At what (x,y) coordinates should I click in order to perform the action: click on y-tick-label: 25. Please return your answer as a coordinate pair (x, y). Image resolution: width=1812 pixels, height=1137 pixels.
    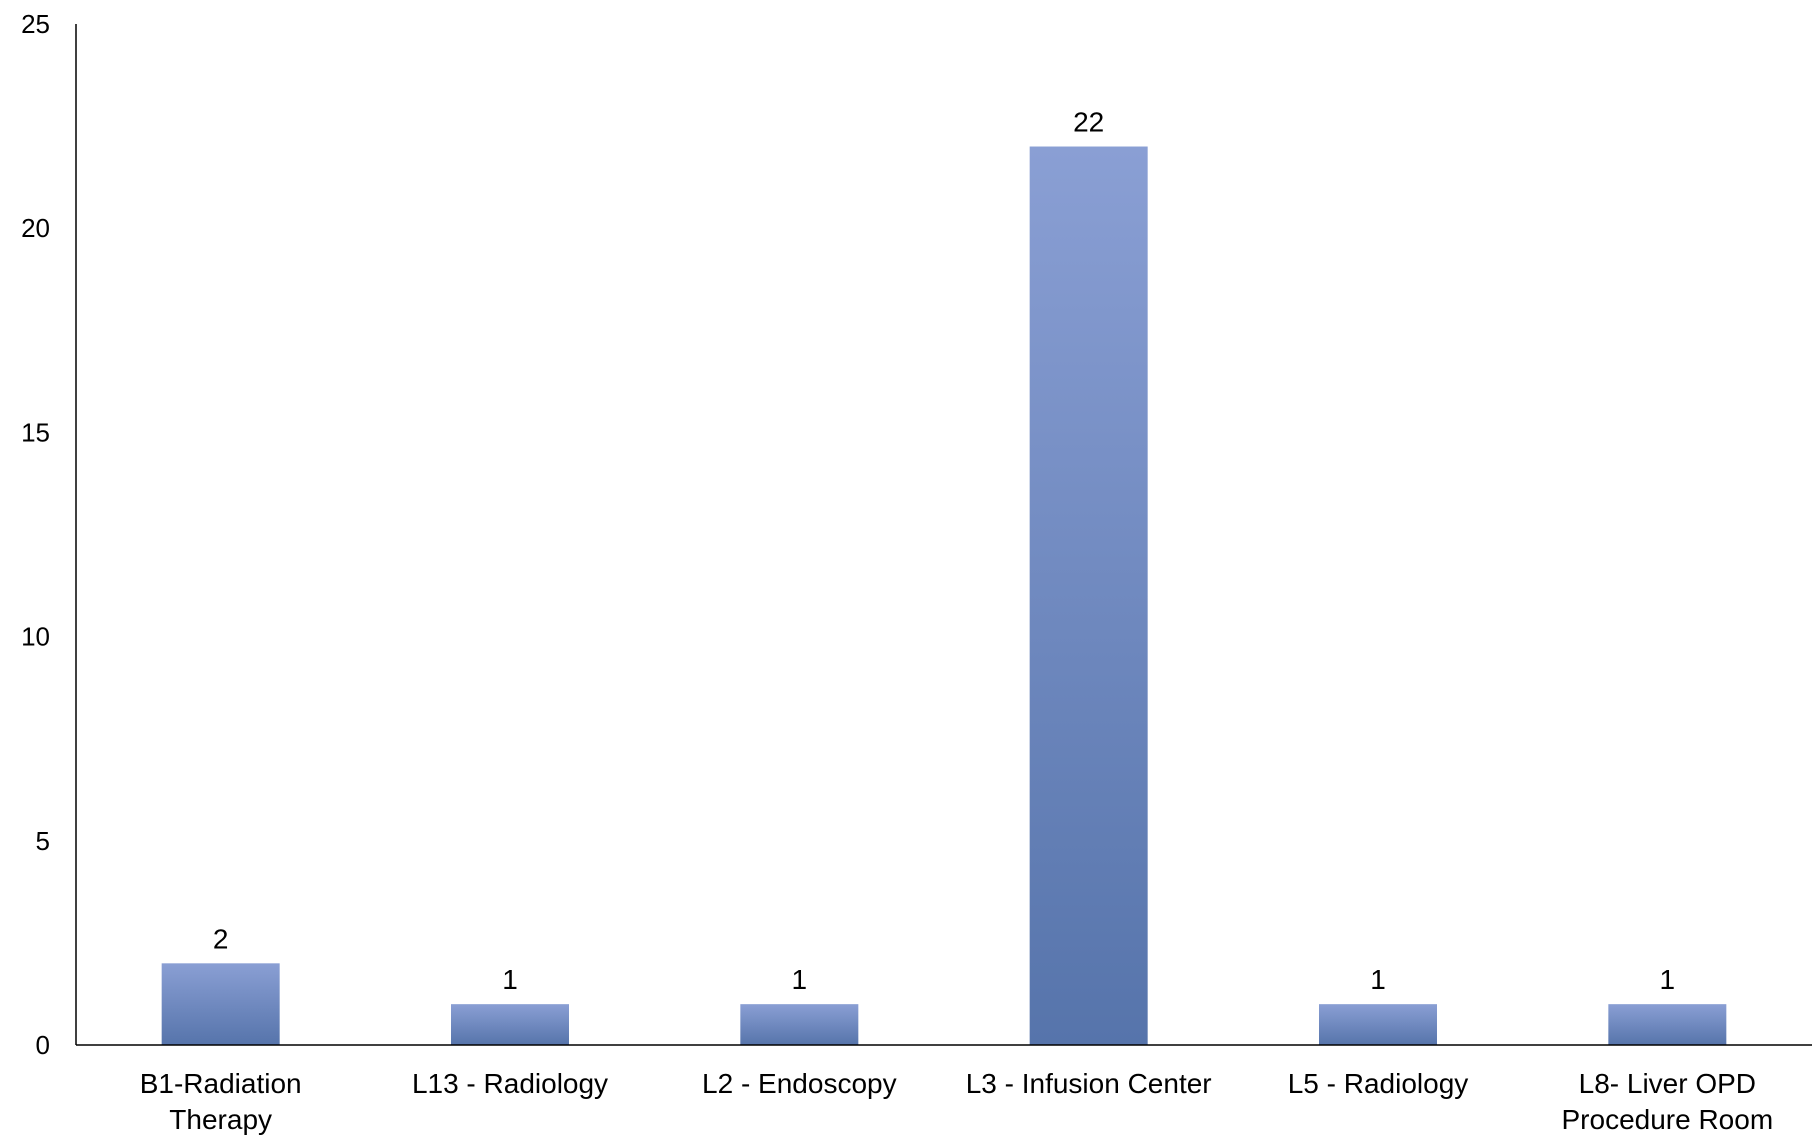
    Looking at the image, I should click on (35, 24).